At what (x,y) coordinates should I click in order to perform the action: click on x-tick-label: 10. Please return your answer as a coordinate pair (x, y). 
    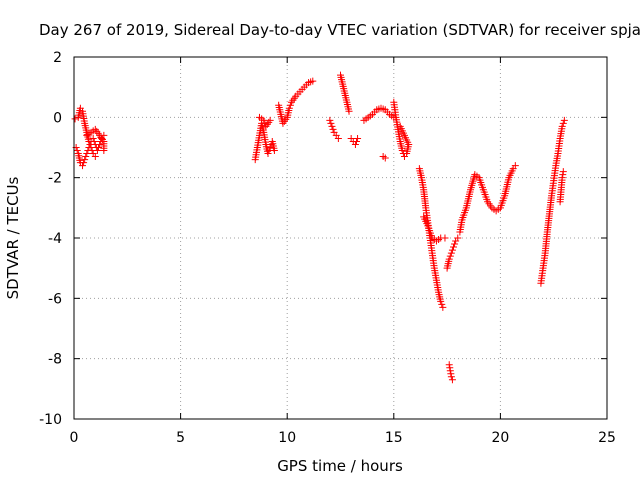
    Looking at the image, I should click on (287, 438).